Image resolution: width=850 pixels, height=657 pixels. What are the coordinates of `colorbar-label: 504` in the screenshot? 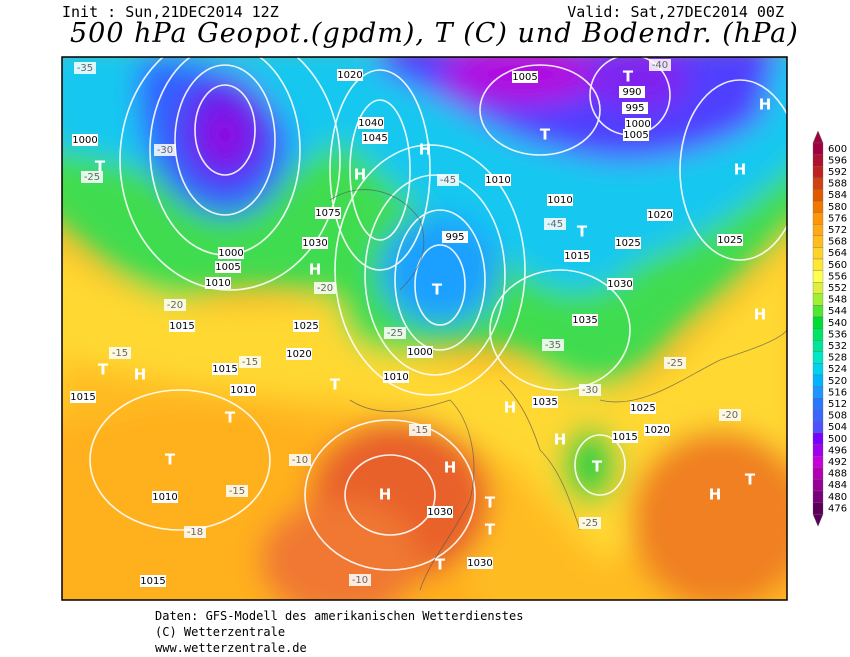 It's located at (837, 427).